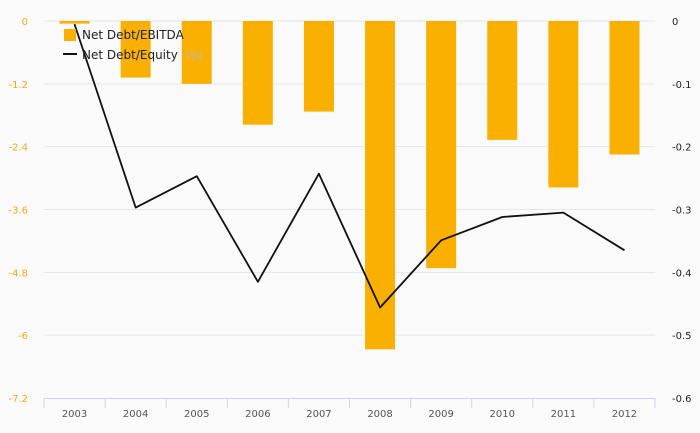 Image resolution: width=700 pixels, height=433 pixels. I want to click on x-tick-label: 2009, so click(440, 414).